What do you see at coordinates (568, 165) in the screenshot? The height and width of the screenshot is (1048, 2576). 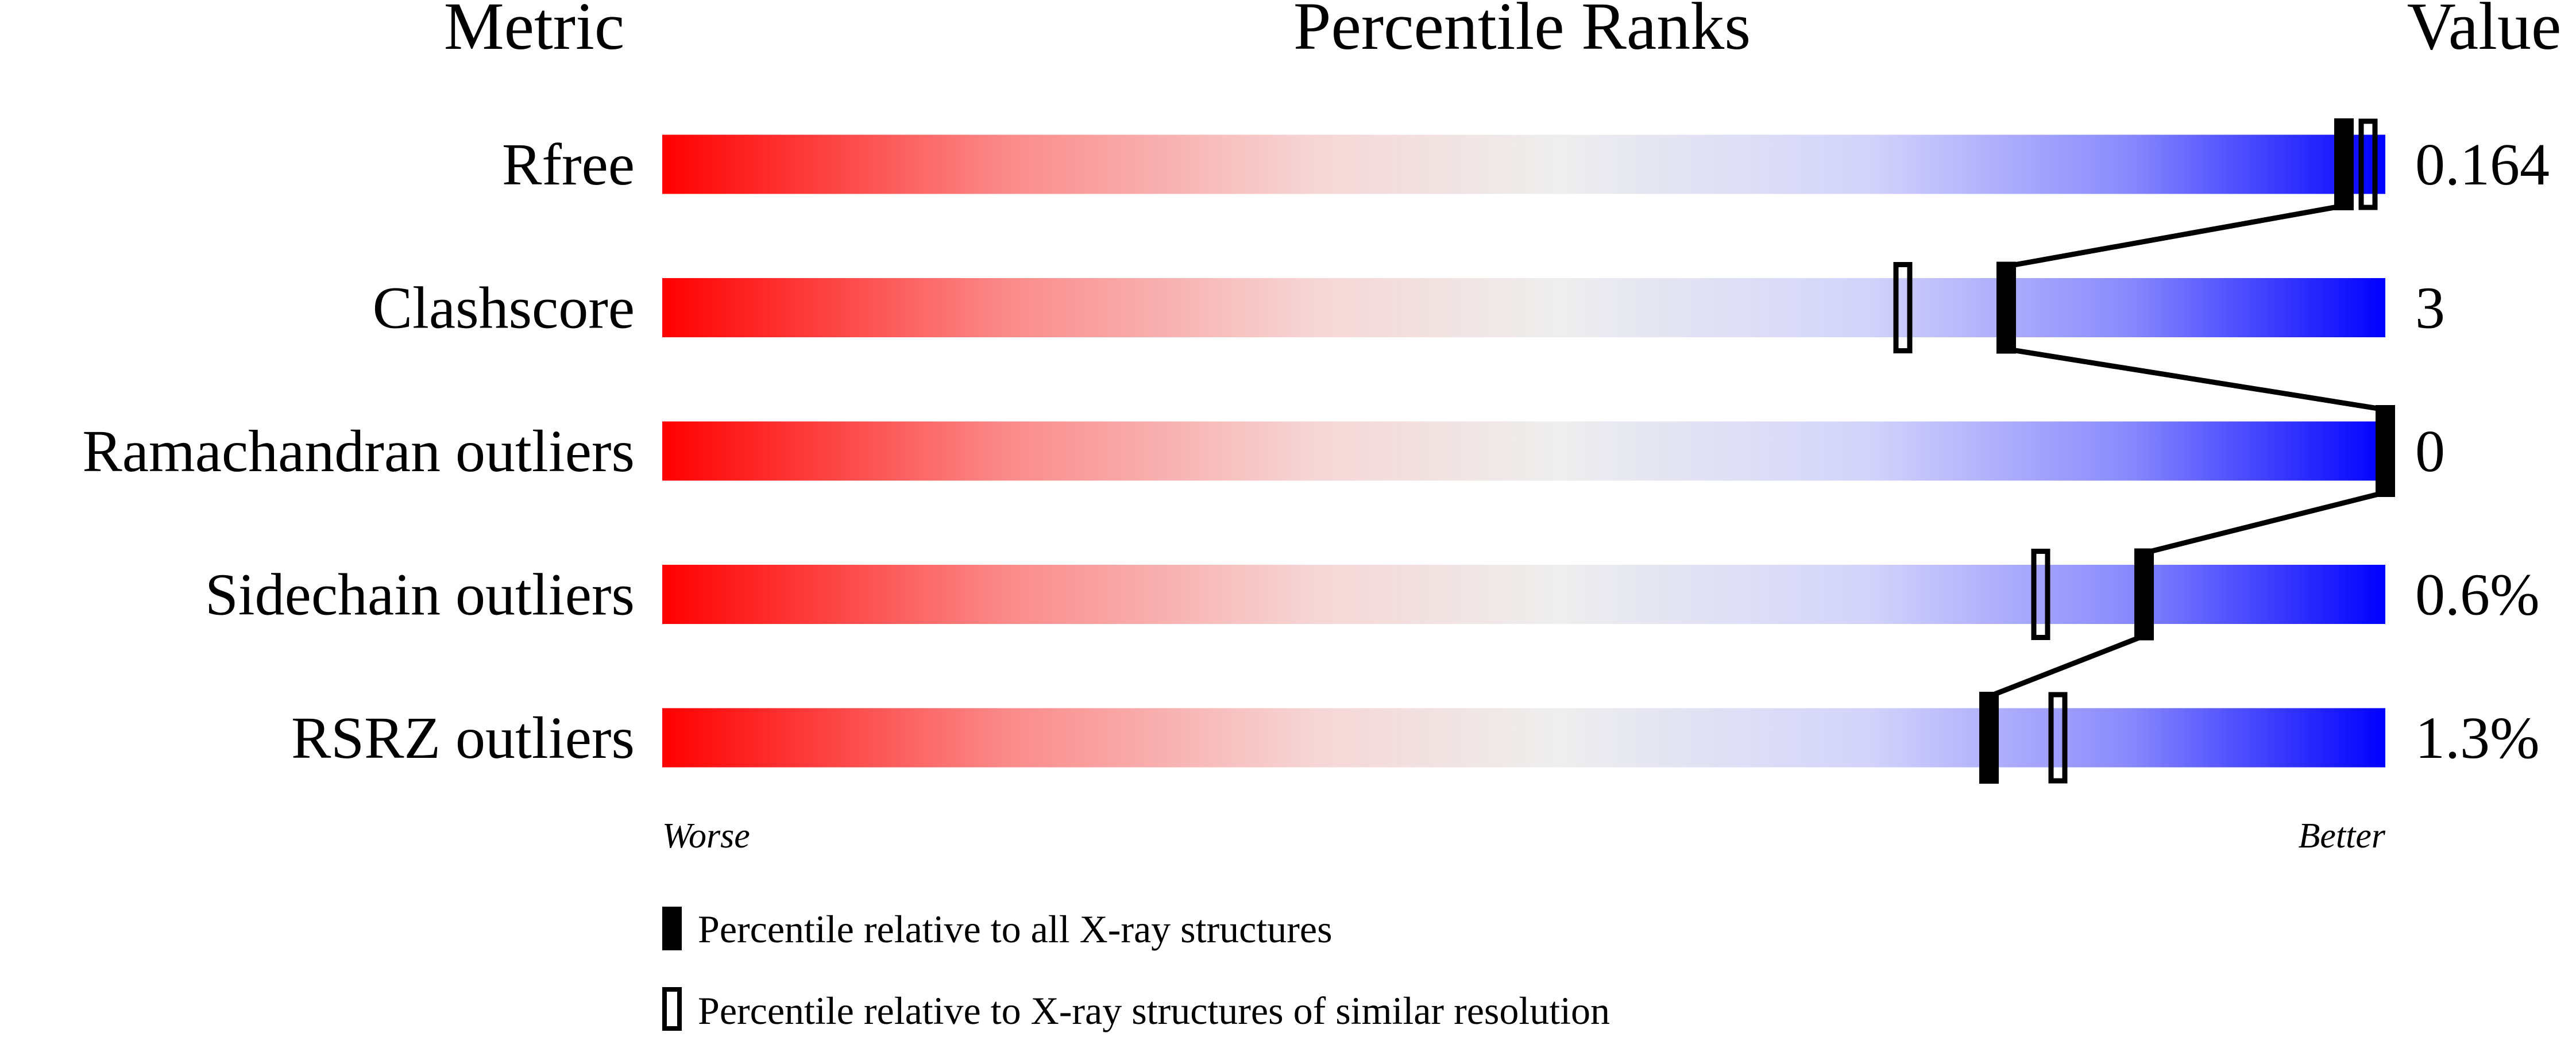 I see `metric-label: Rfree` at bounding box center [568, 165].